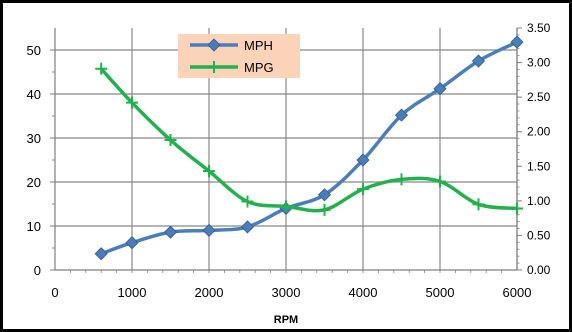 This screenshot has height=332, width=572. Describe the element at coordinates (539, 166) in the screenshot. I see `right-y-tick-label: 1.50` at that location.